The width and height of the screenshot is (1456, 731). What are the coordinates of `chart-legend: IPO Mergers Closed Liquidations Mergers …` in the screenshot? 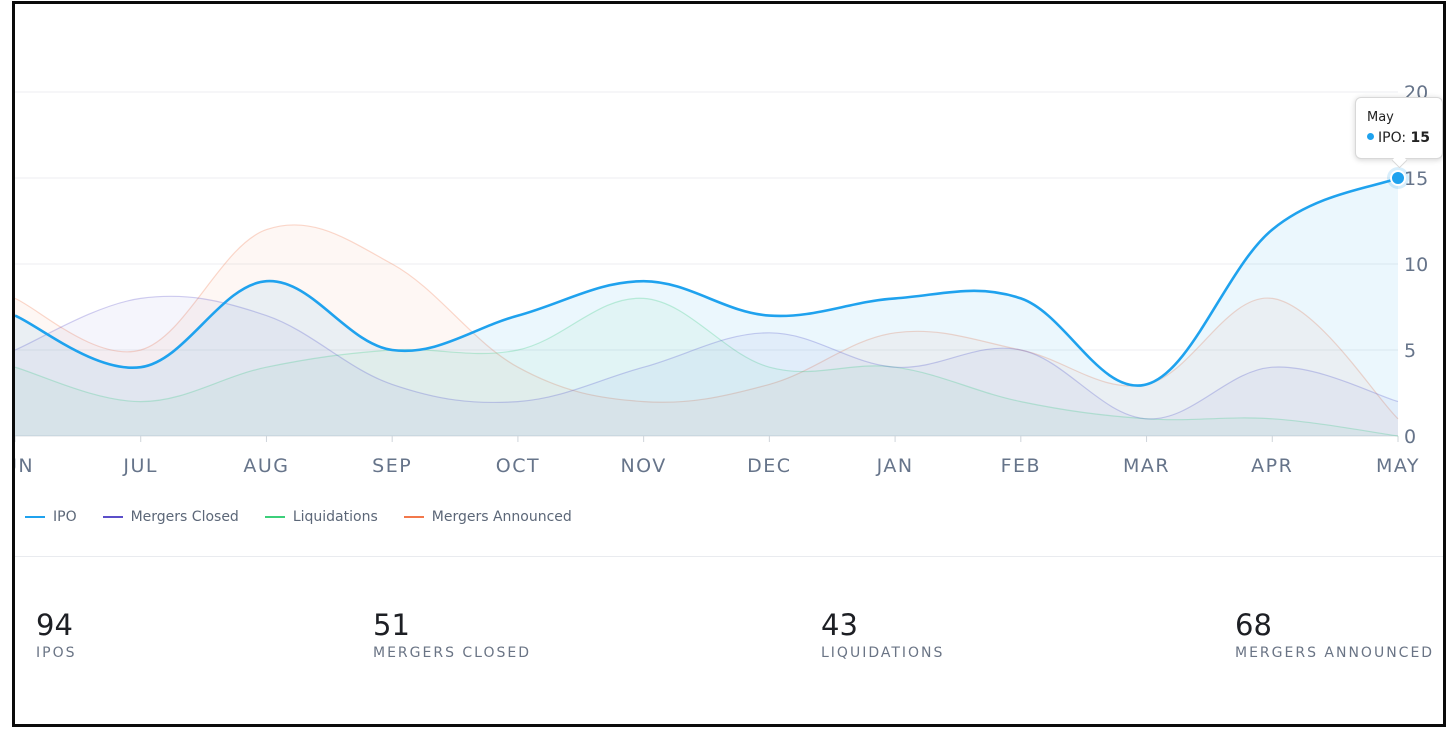 It's located at (298, 517).